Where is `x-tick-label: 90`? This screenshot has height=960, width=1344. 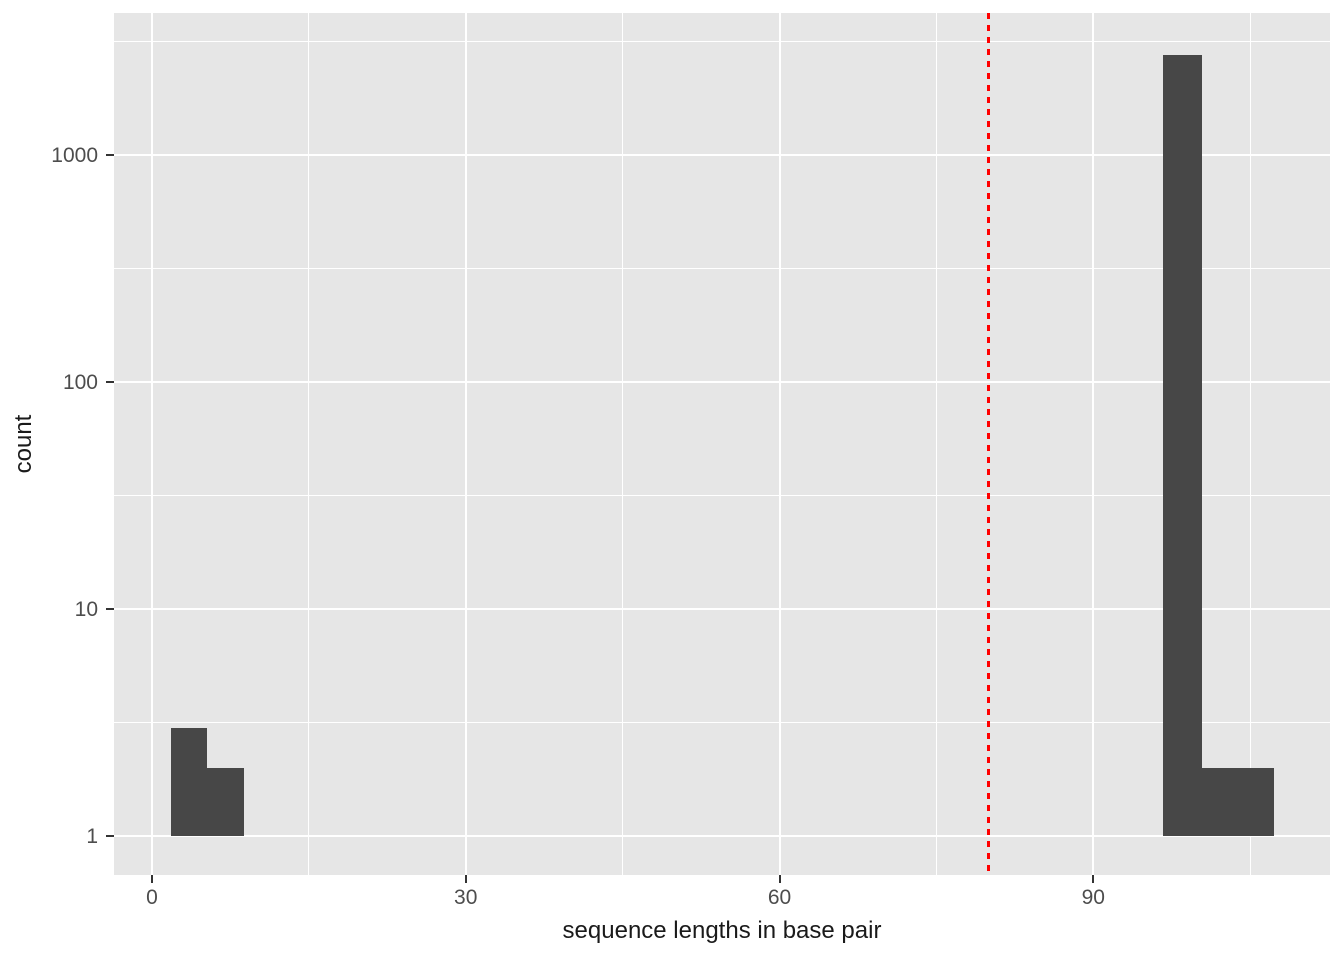 x-tick-label: 90 is located at coordinates (1093, 897).